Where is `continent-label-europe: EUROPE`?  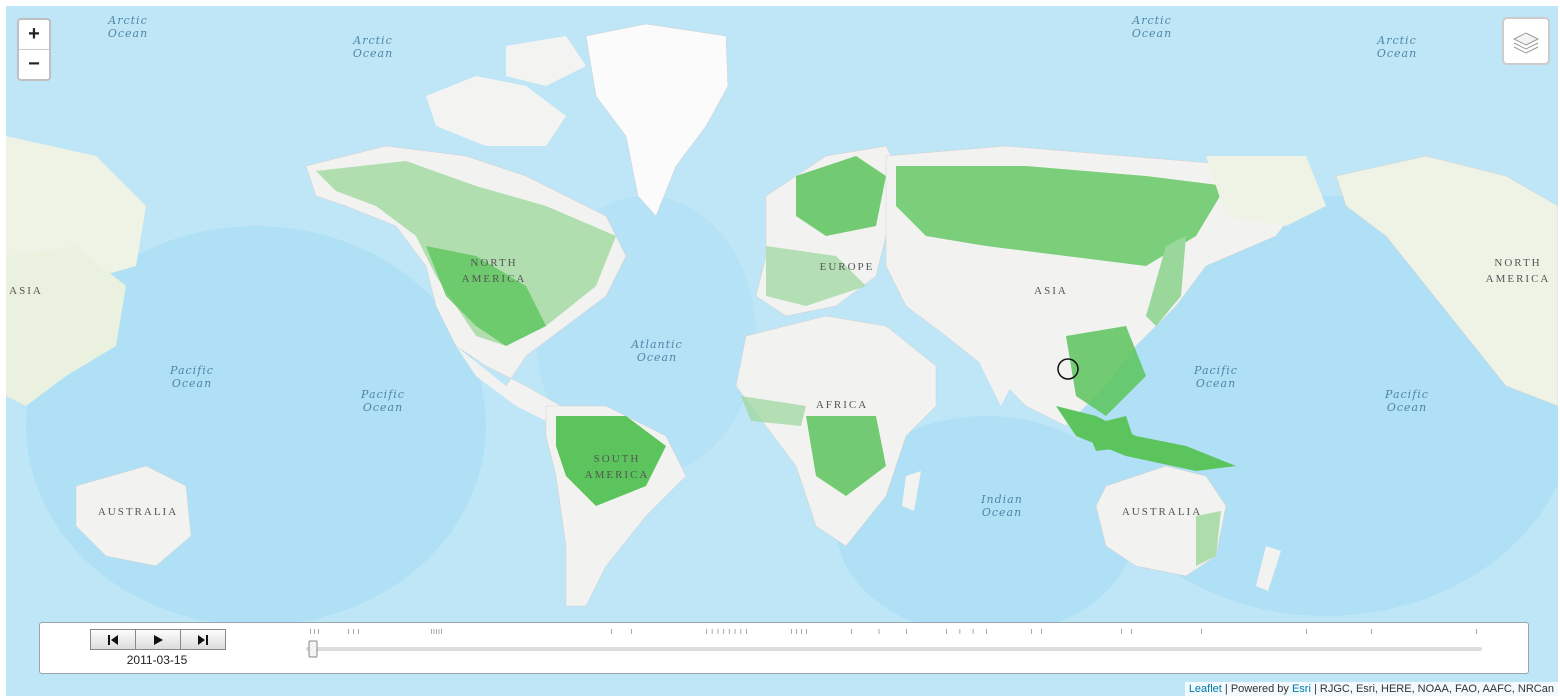 continent-label-europe: EUROPE is located at coordinates (847, 267).